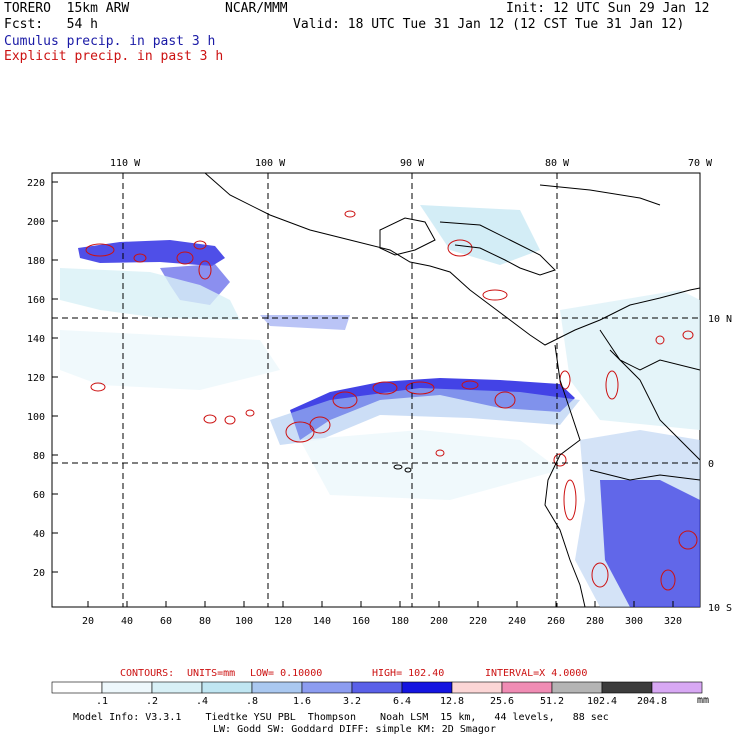 The height and width of the screenshot is (740, 740). Describe the element at coordinates (166, 621) in the screenshot. I see `x-tick-label: 60` at that location.